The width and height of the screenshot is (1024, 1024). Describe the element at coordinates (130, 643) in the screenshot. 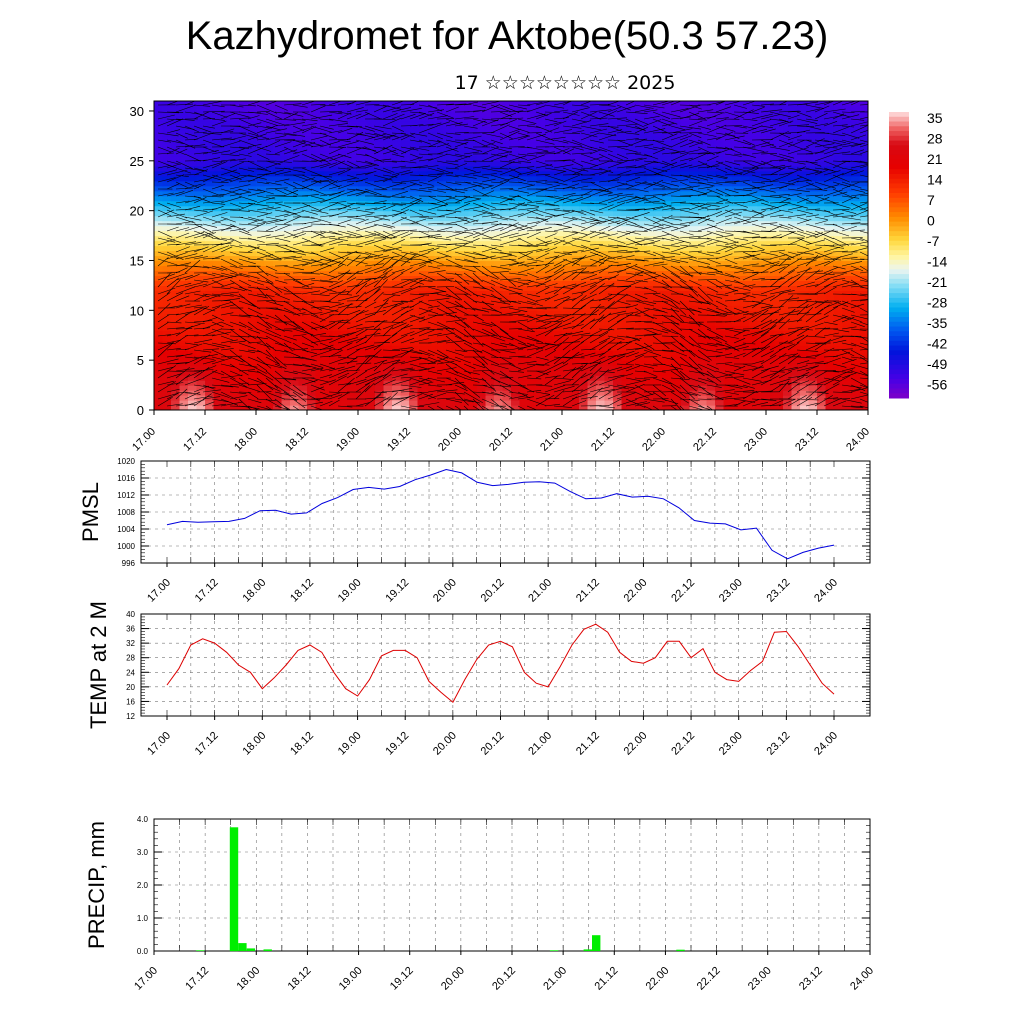

I see `y-tick-label: 32` at that location.